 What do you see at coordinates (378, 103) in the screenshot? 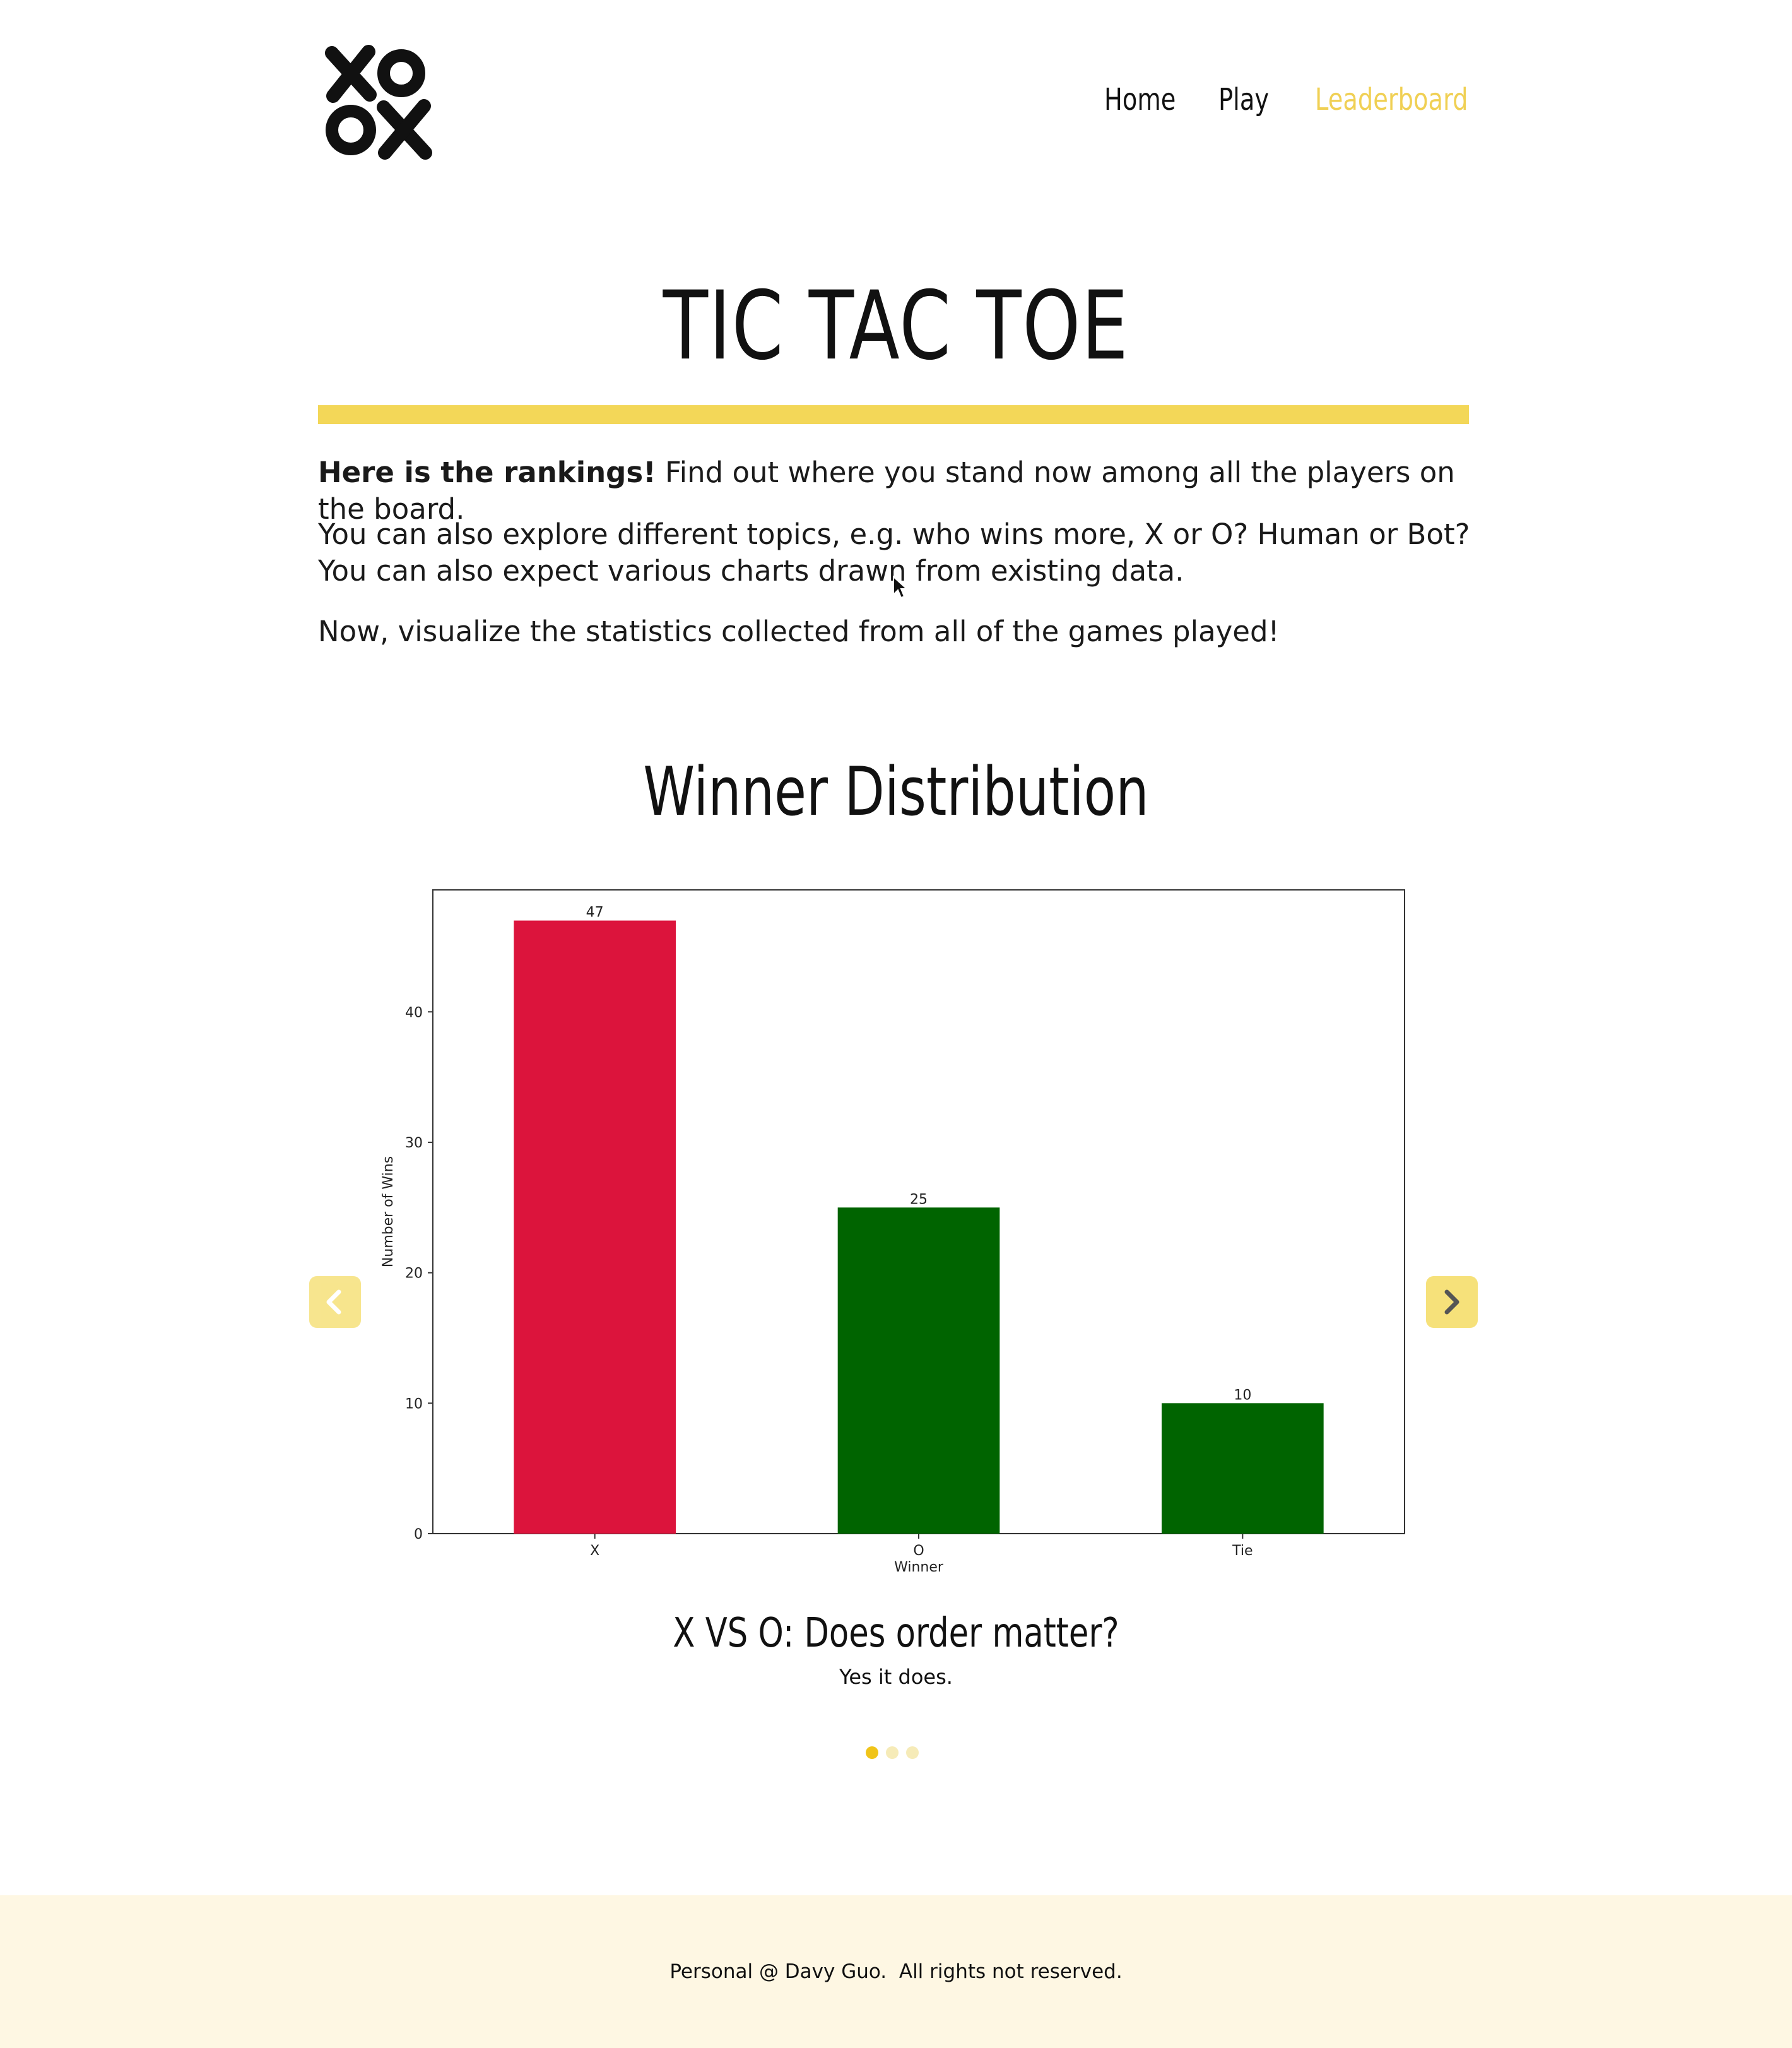
I see `xoox-logo-icon` at bounding box center [378, 103].